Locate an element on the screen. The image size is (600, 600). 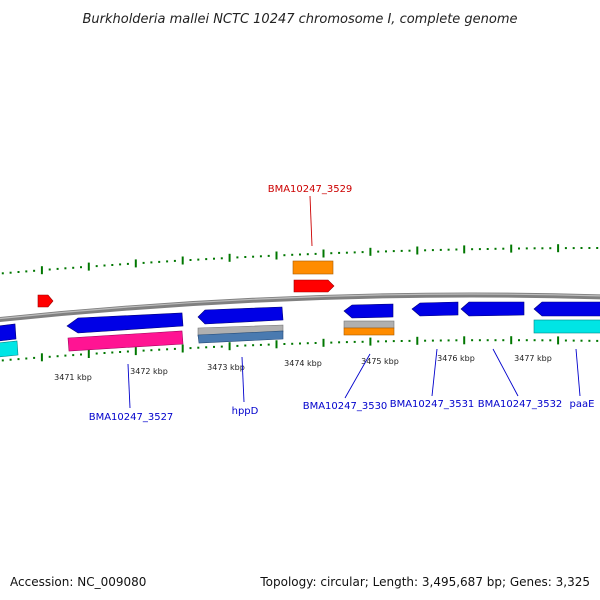
chromosome-backbone-highlight is located at coordinates (300, 306).